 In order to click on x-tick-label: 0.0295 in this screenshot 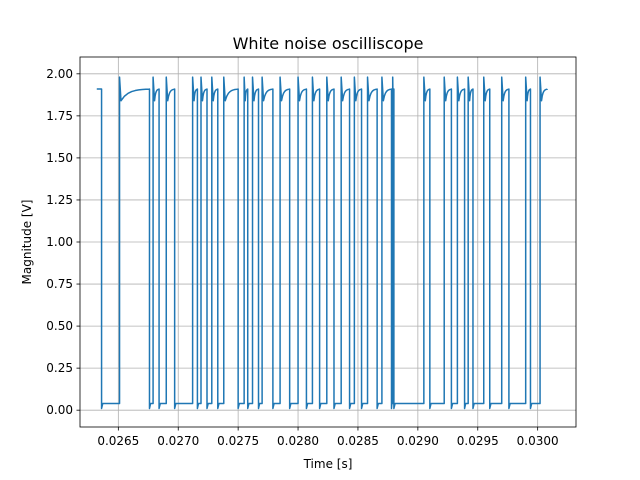, I will do `click(478, 441)`.